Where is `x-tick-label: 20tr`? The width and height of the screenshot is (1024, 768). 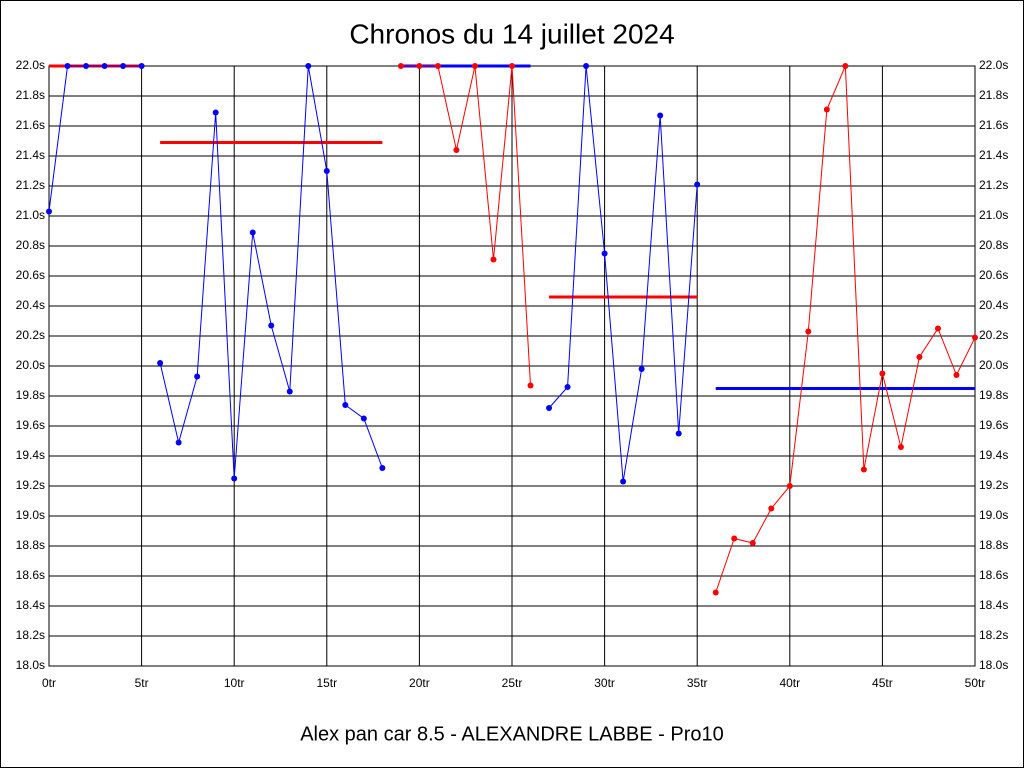
x-tick-label: 20tr is located at coordinates (419, 683).